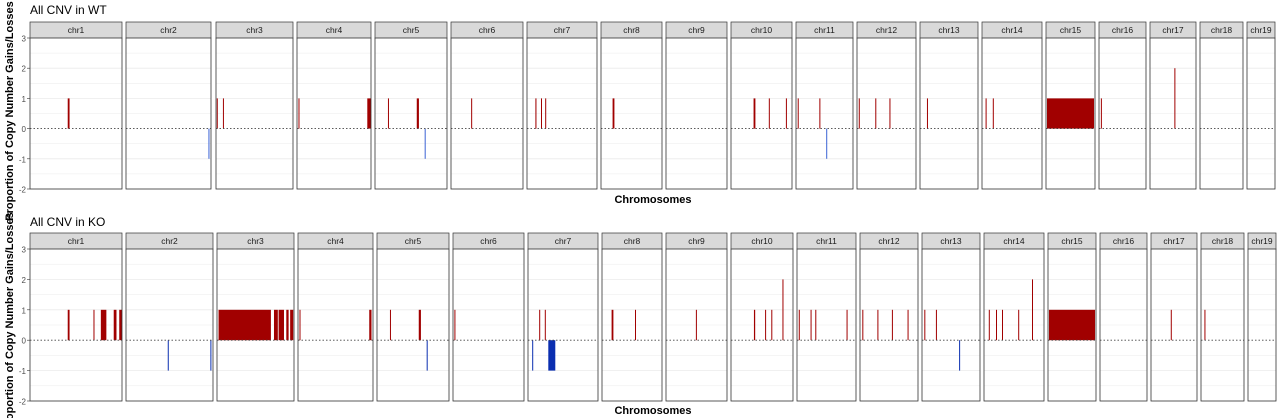  I want to click on facet-chr11: chr11, so click(824, 105).